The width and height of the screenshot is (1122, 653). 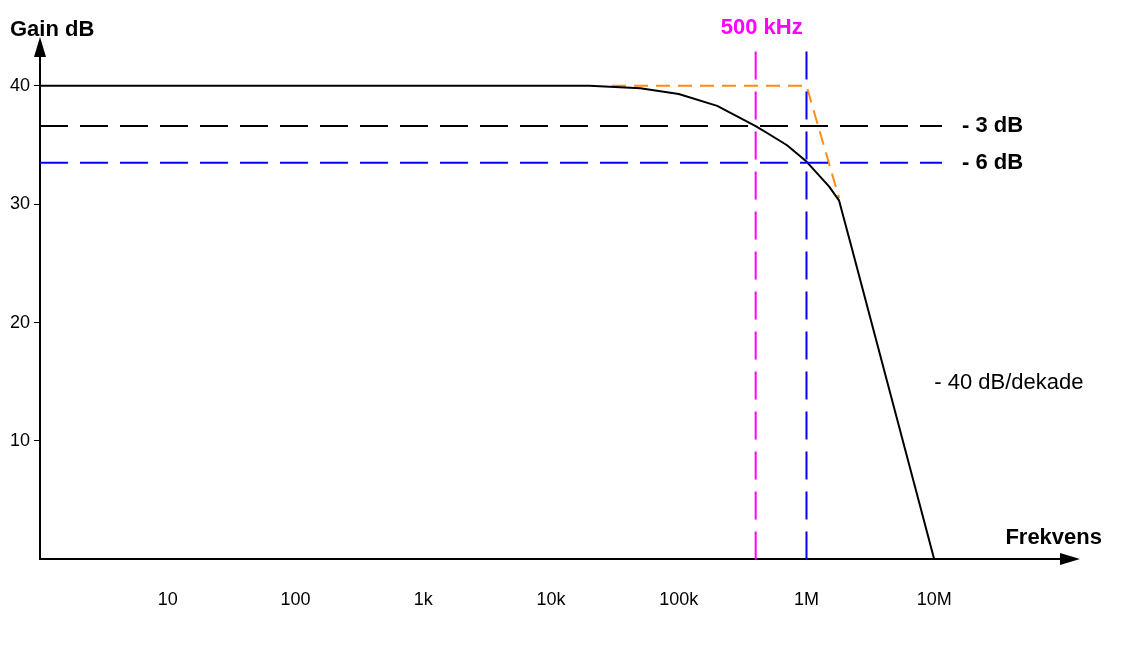 What do you see at coordinates (1009, 381) in the screenshot?
I see `annotation: - 40 dB/dekade` at bounding box center [1009, 381].